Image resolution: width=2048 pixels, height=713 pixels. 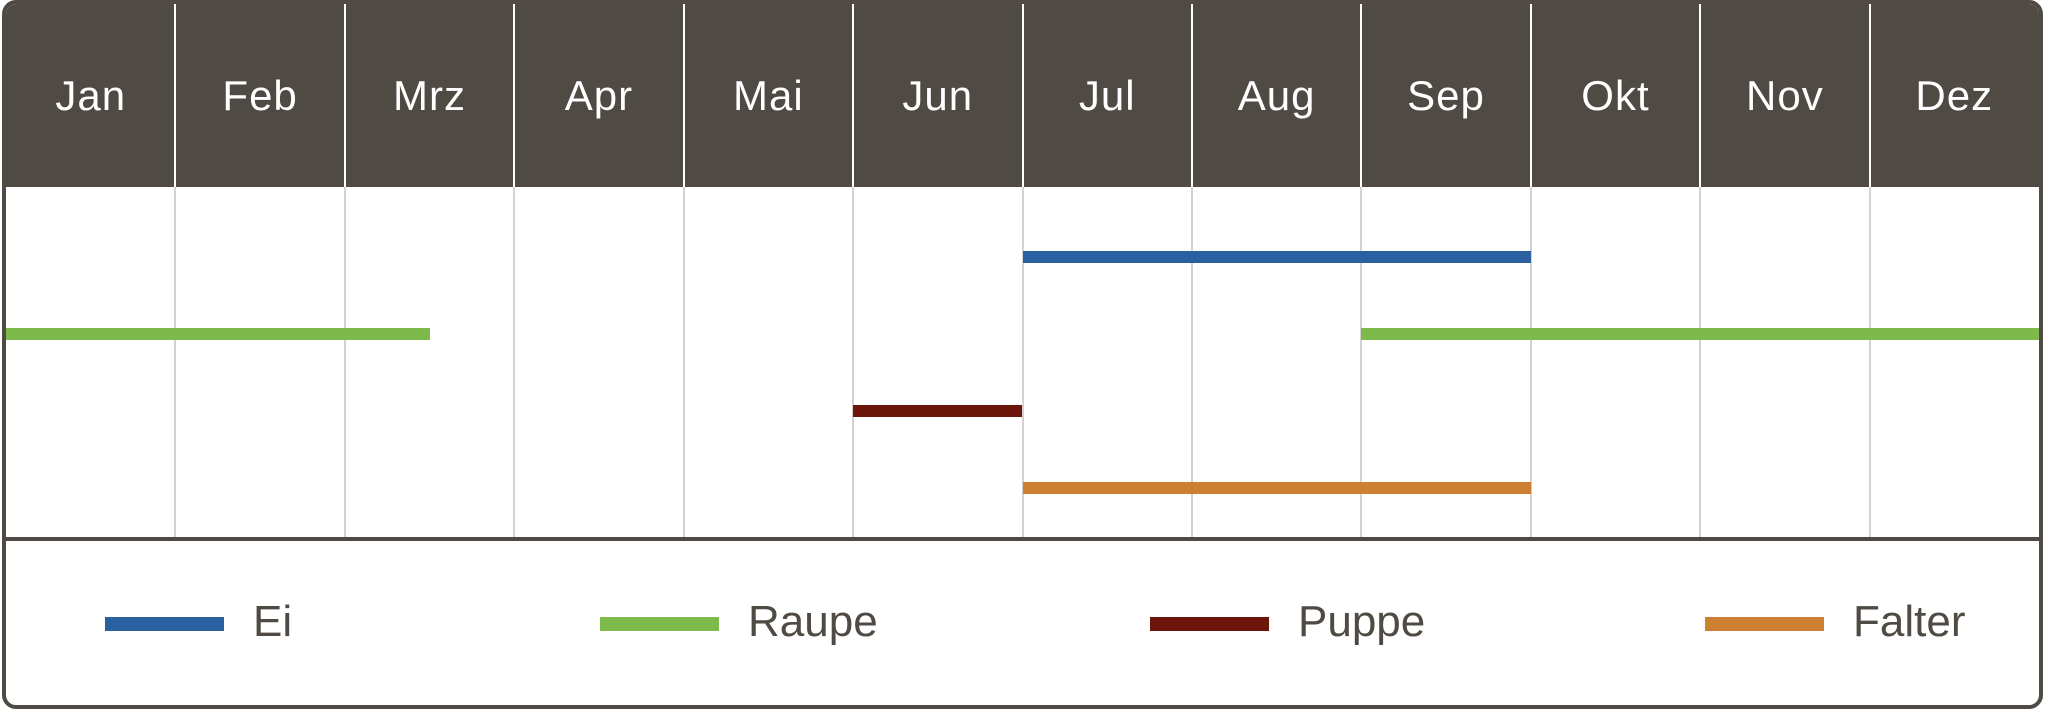 What do you see at coordinates (273, 621) in the screenshot?
I see `legend-label-ei: Ei` at bounding box center [273, 621].